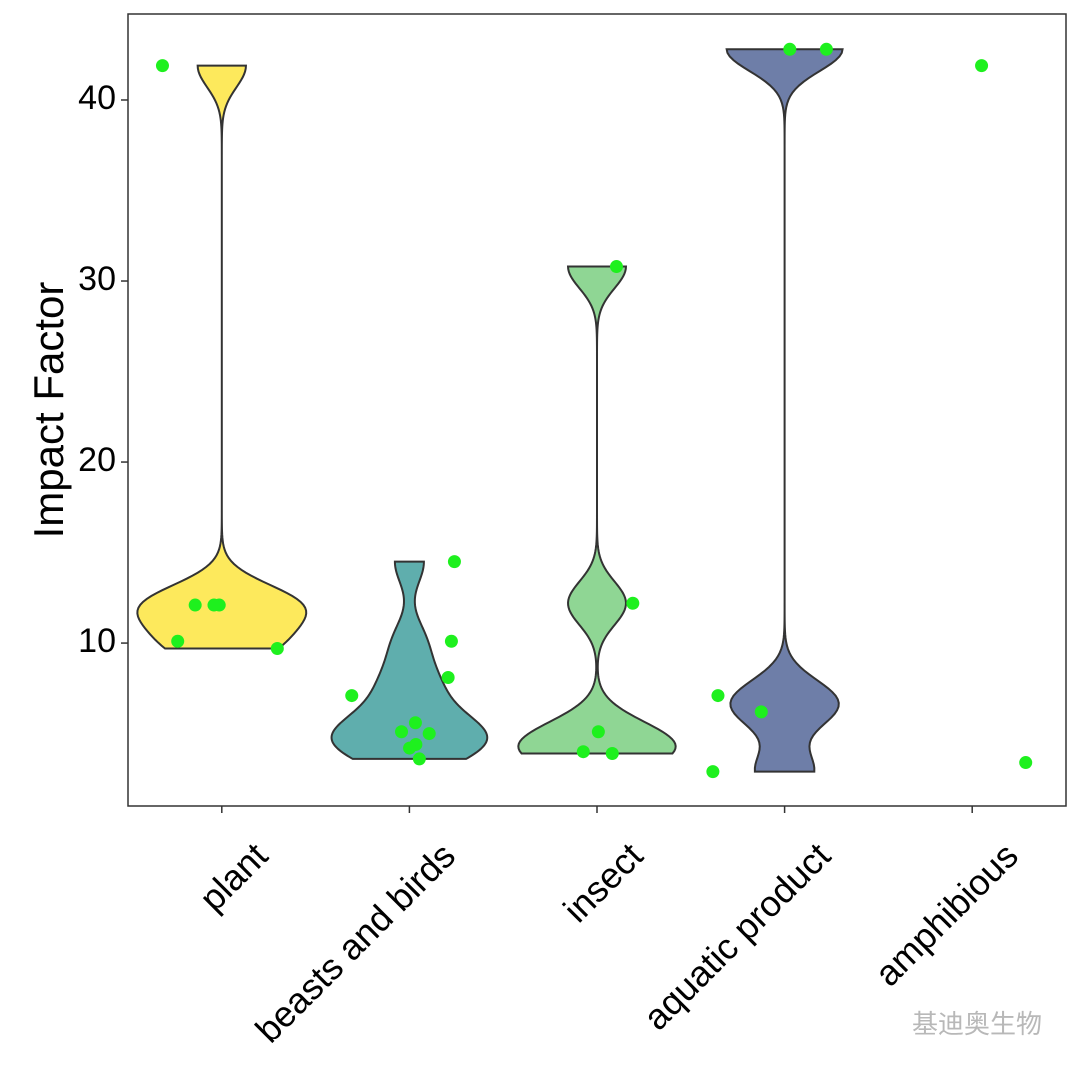 This screenshot has height=1080, width=1080. What do you see at coordinates (977, 1024) in the screenshot?
I see `watermark: 基迪奥生物` at bounding box center [977, 1024].